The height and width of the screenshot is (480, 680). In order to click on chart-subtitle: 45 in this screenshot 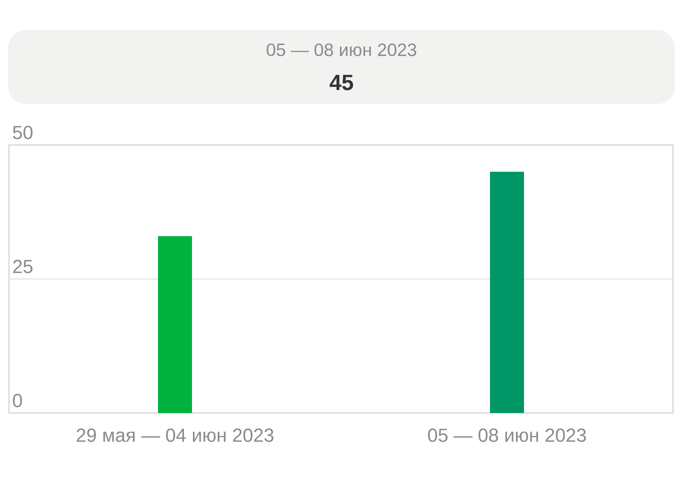, I will do `click(342, 82)`.